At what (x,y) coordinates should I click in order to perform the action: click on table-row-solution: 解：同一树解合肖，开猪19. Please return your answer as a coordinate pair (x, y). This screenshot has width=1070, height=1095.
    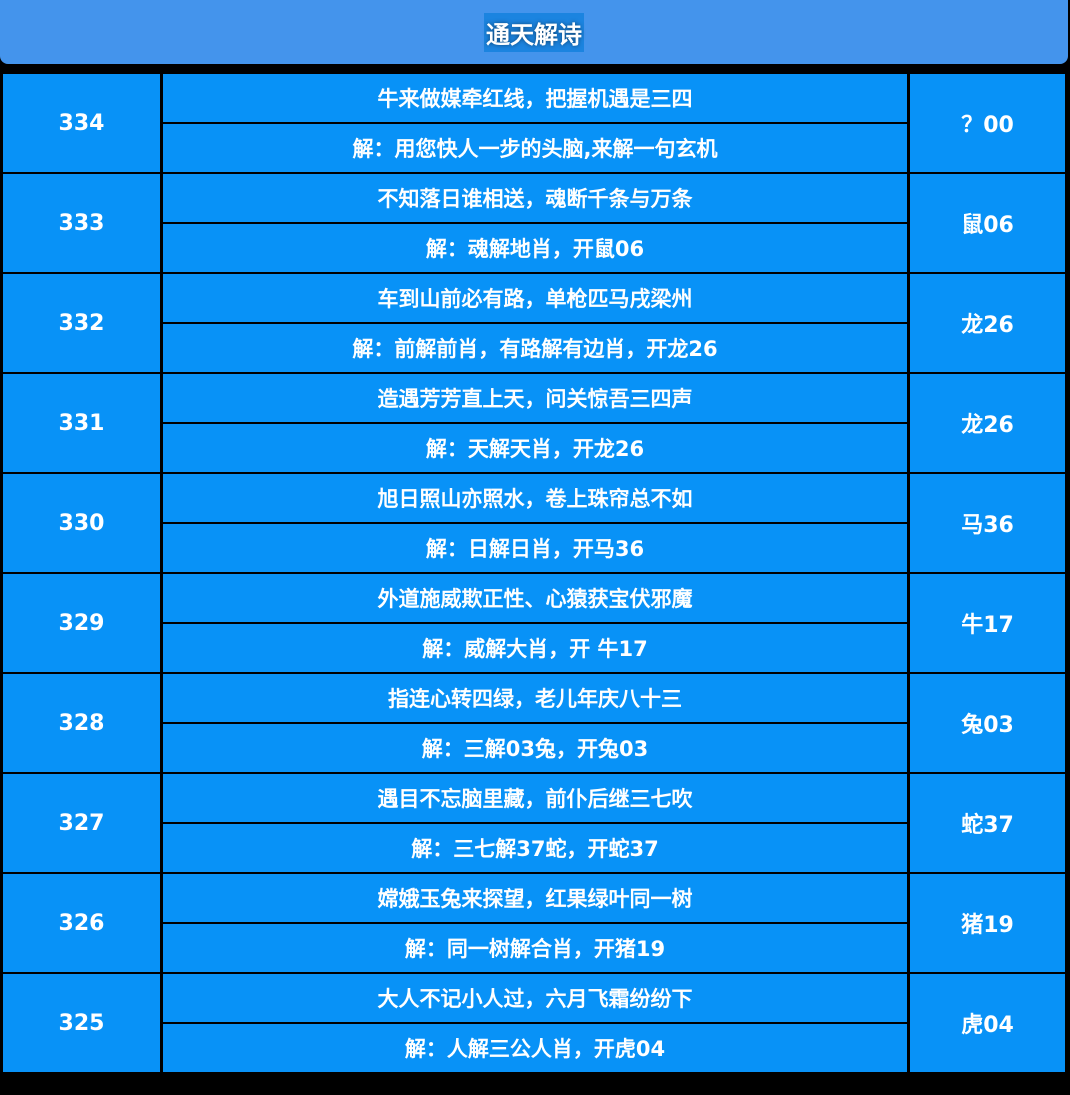
    Looking at the image, I should click on (534, 948).